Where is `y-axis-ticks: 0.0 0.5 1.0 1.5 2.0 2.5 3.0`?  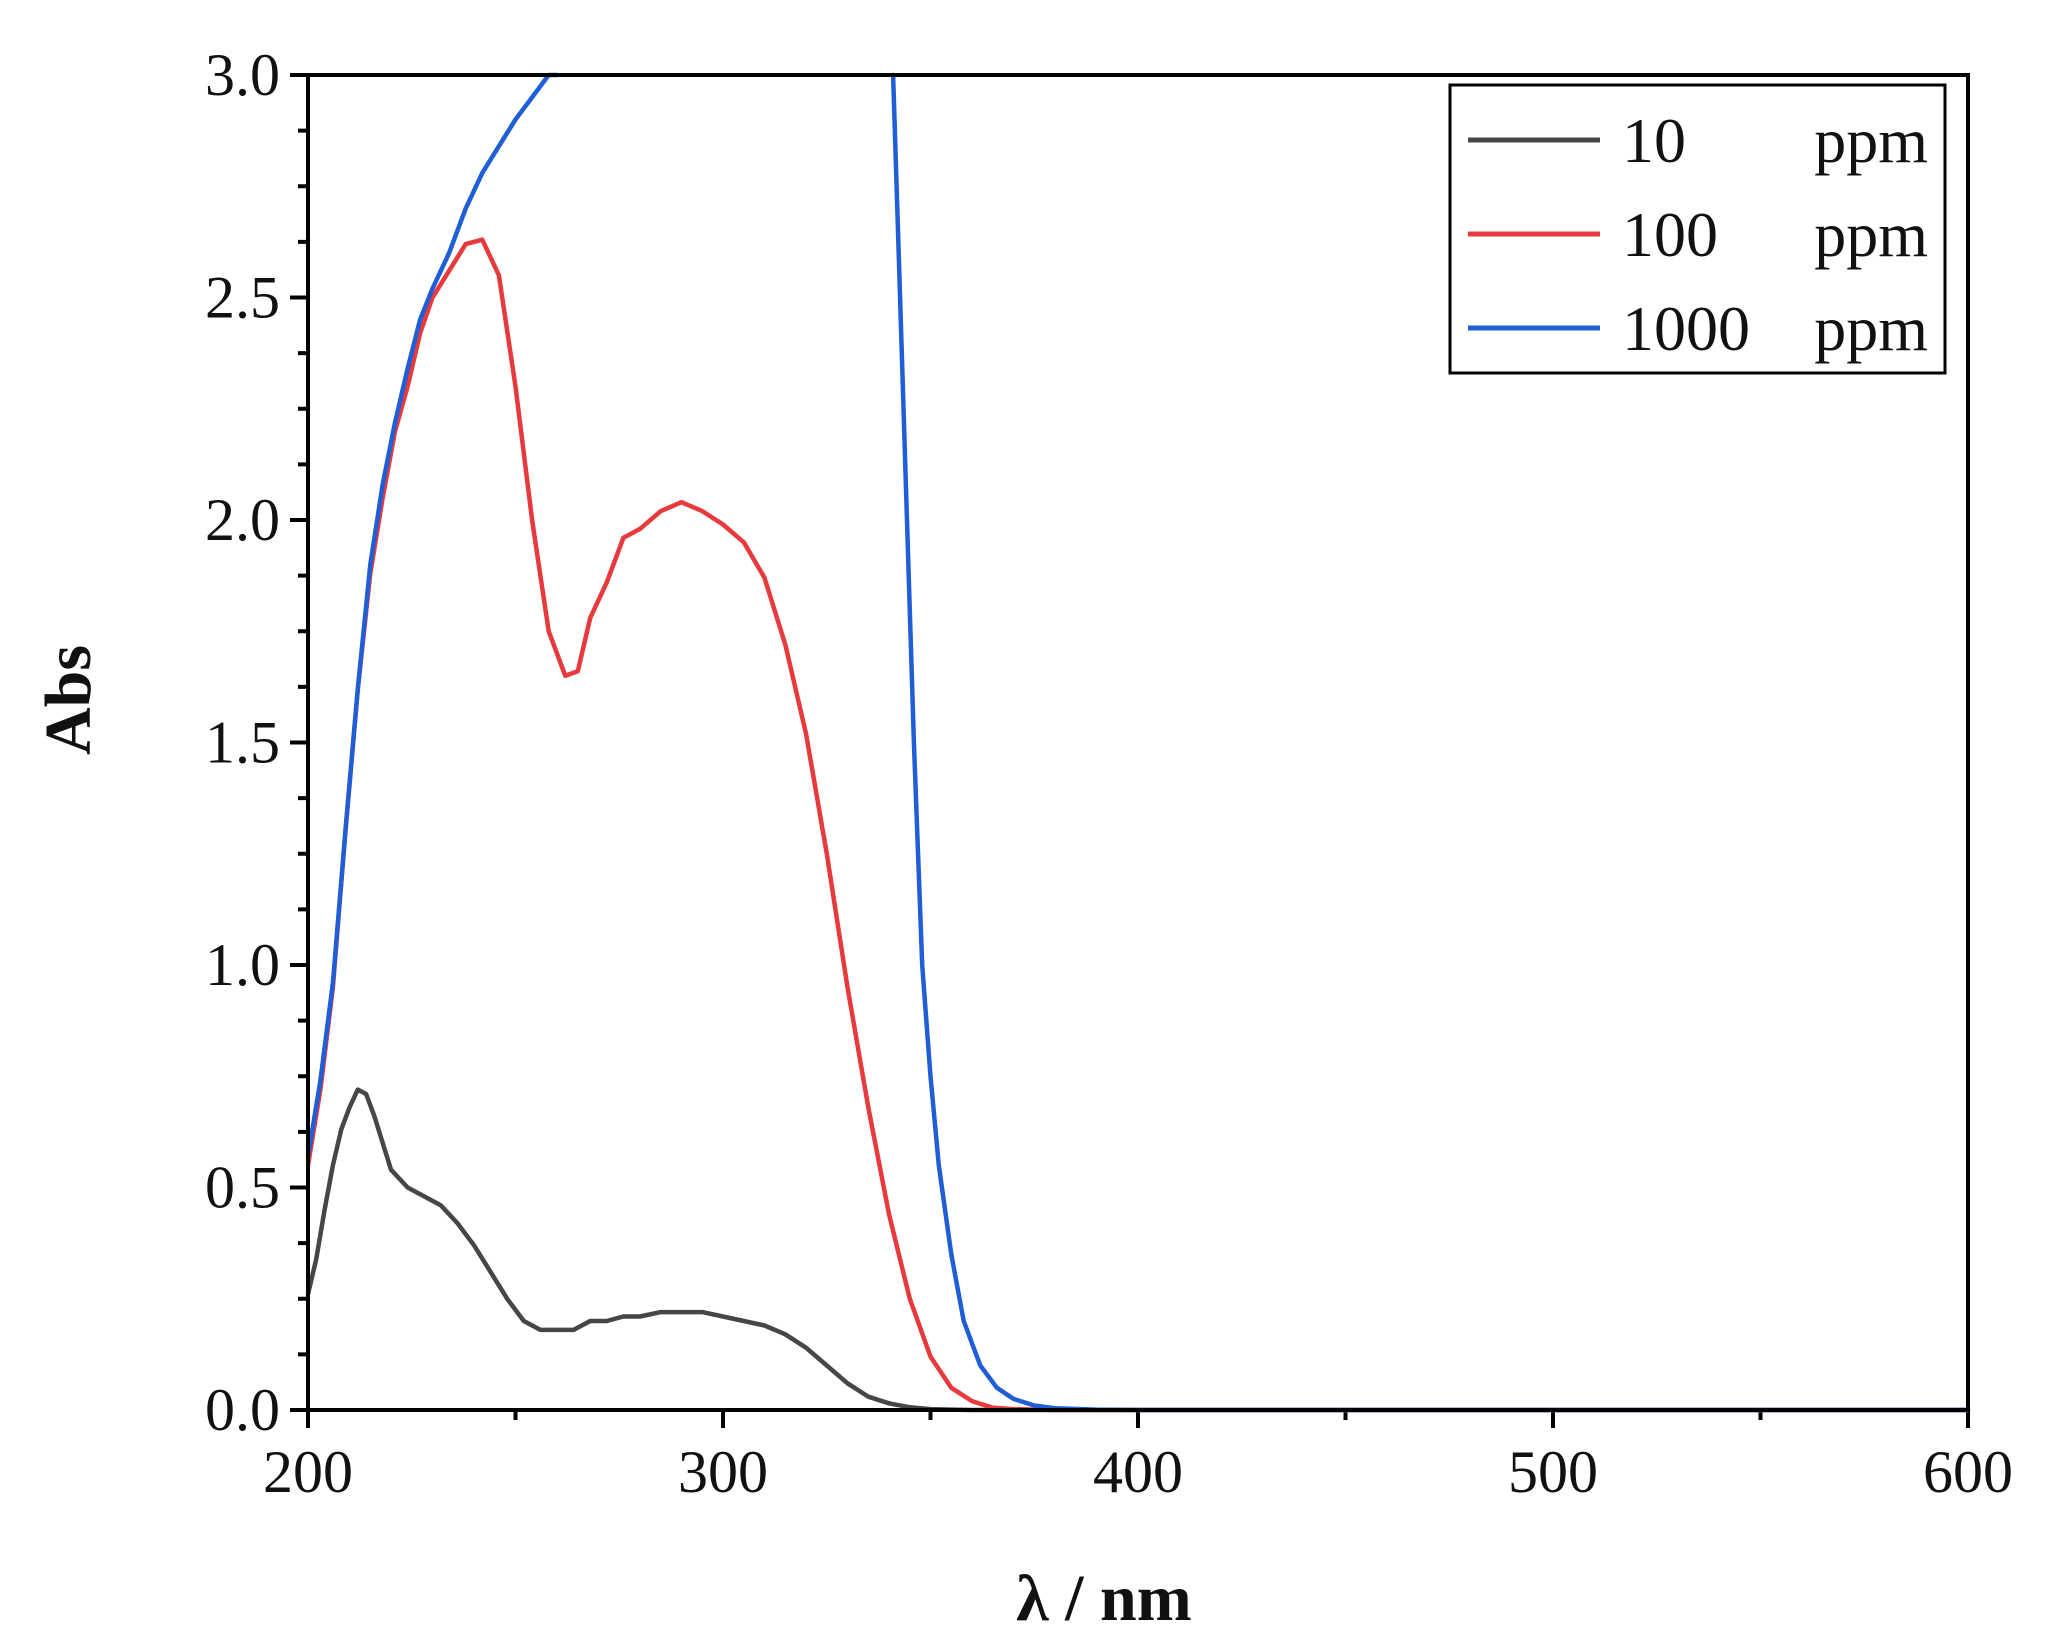 y-axis-ticks: 0.0 0.5 1.0 1.5 2.0 2.5 3.0 is located at coordinates (256, 742).